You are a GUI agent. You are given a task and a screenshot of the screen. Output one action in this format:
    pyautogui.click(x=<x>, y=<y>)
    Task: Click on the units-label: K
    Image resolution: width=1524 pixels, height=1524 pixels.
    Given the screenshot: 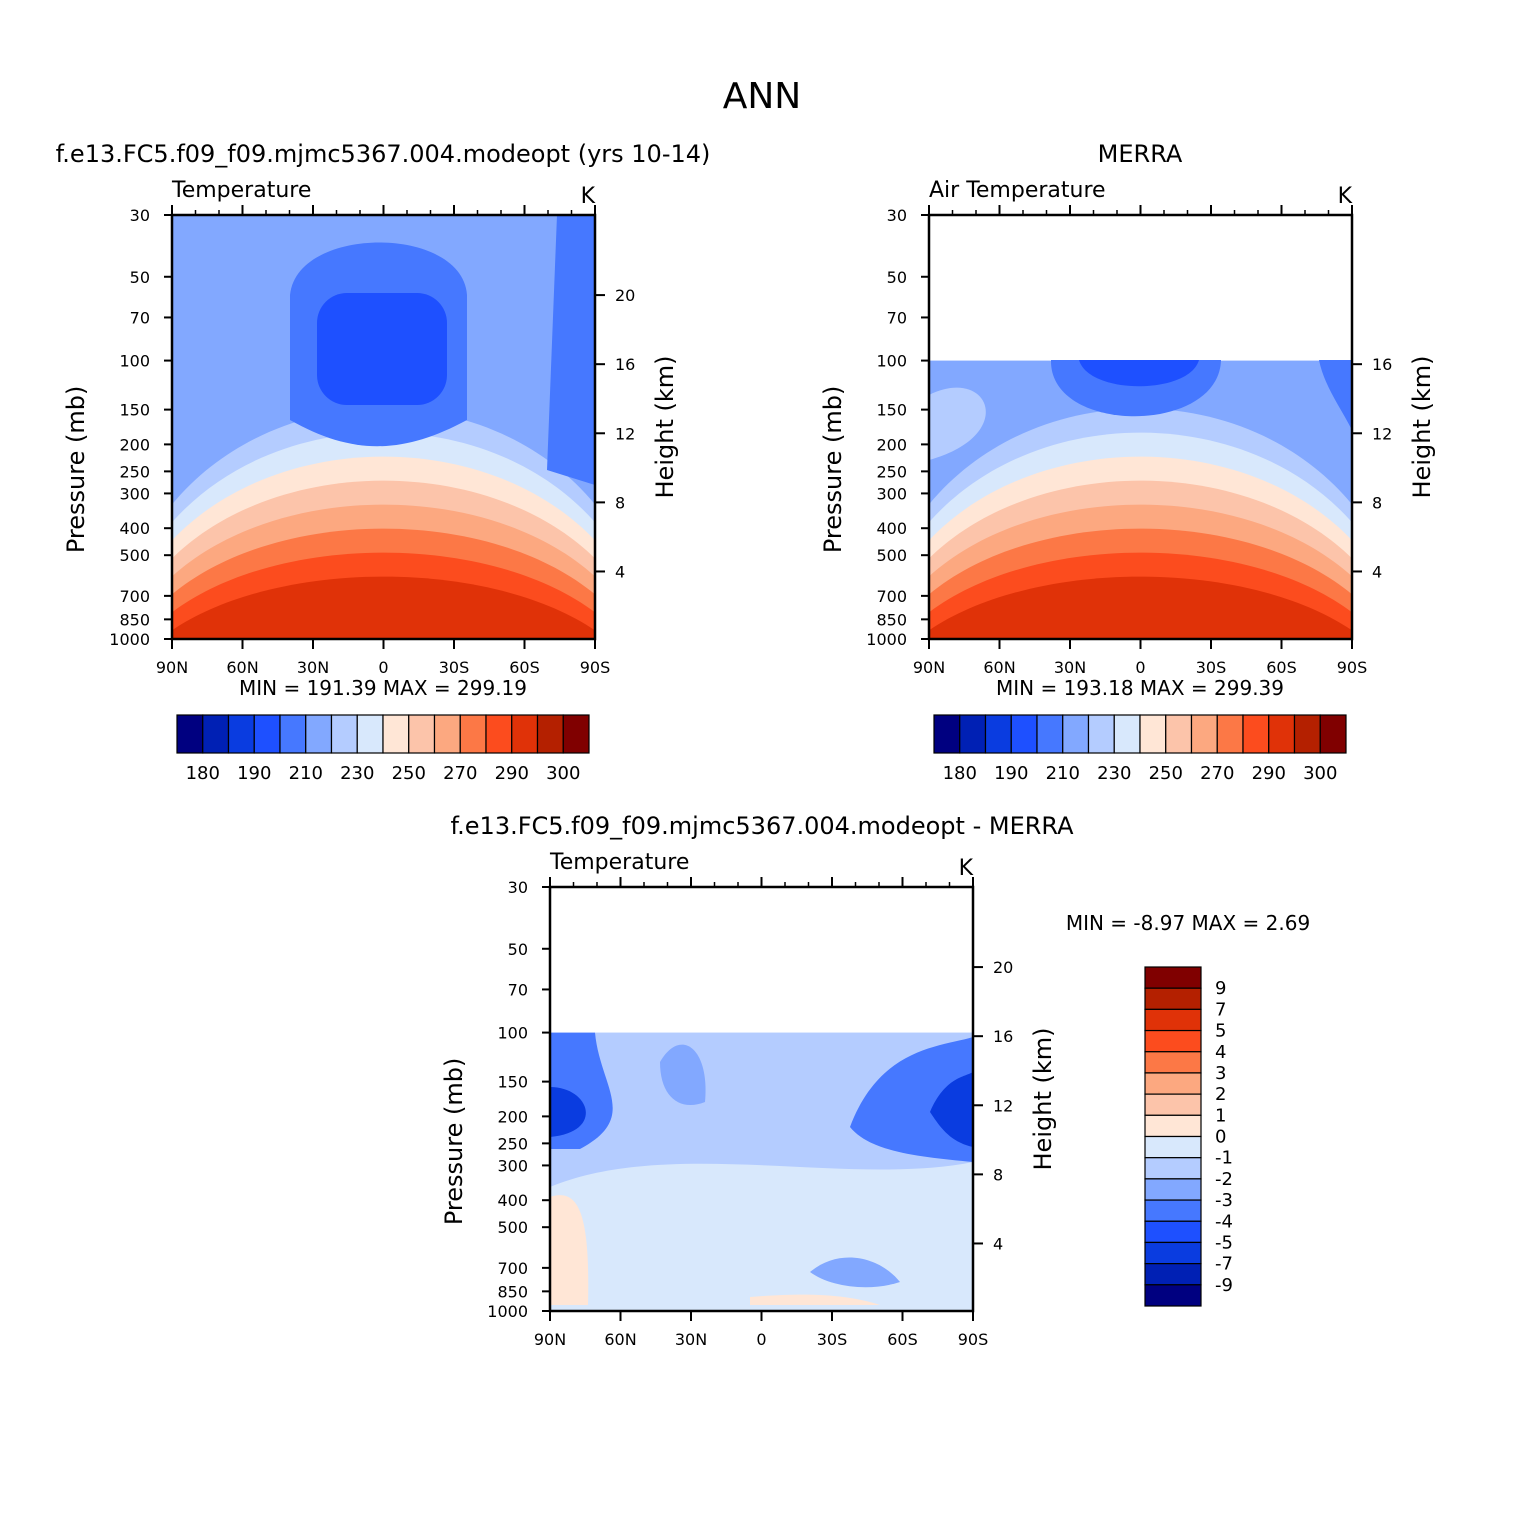 What is the action you would take?
    pyautogui.click(x=966, y=868)
    